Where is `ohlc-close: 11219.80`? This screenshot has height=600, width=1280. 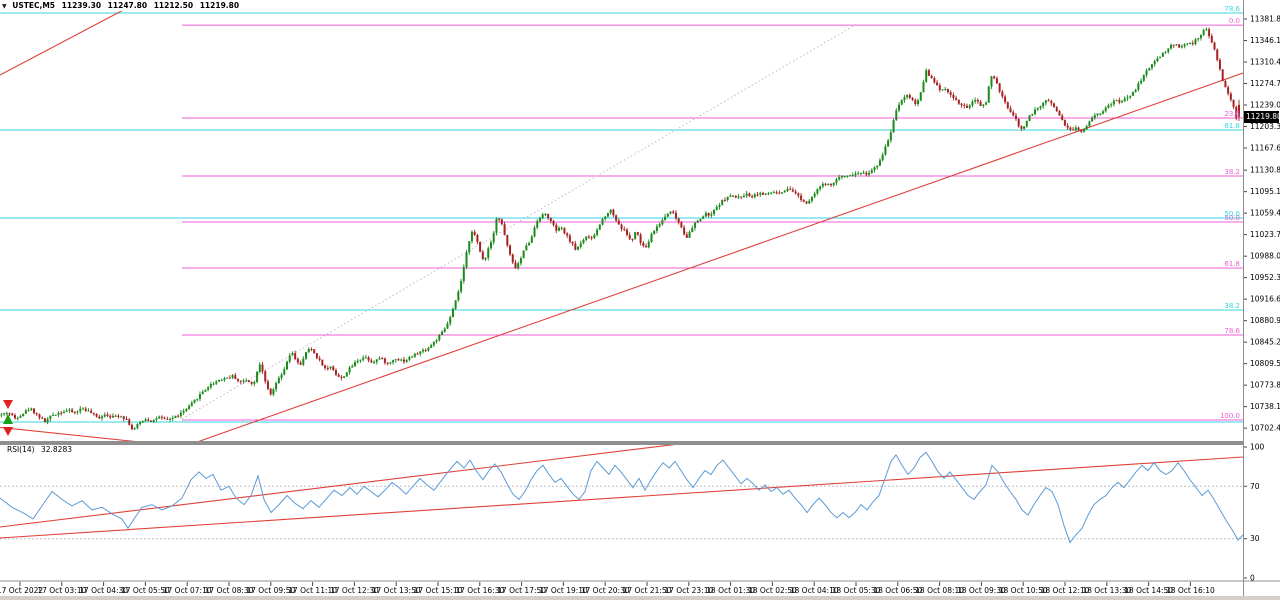
ohlc-close: 11219.80 is located at coordinates (219, 5).